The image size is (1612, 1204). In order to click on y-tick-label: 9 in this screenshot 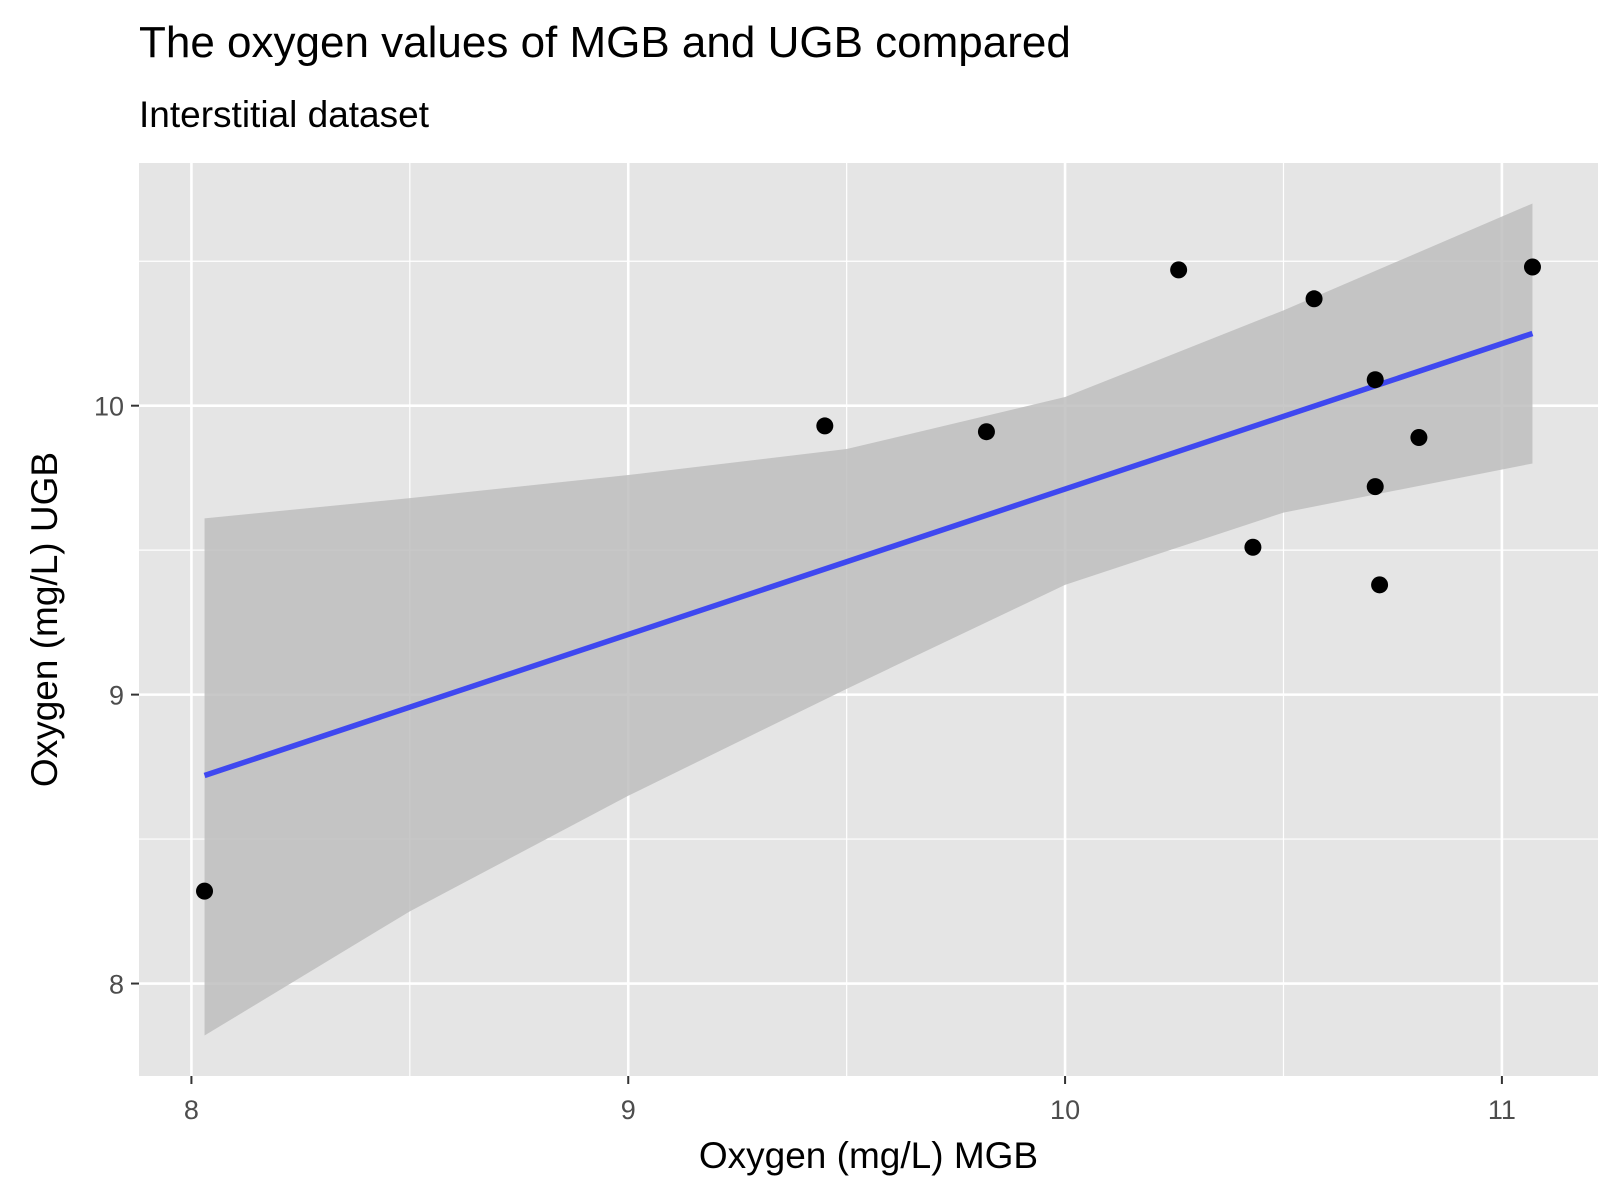, I will do `click(116, 696)`.